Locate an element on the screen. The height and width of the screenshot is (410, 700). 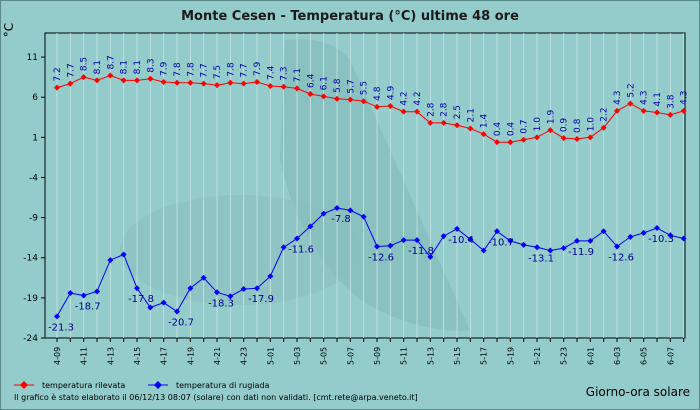
legend-marker-temperatura is located at coordinates (24, 385).